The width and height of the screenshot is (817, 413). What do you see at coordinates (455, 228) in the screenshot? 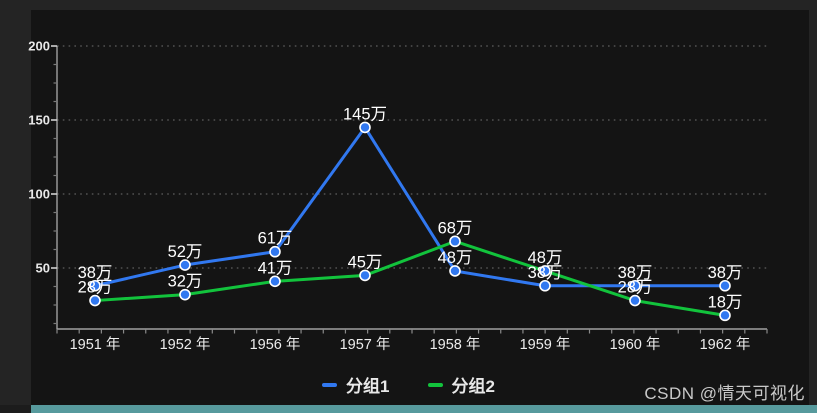
I see `data-label: 68万` at bounding box center [455, 228].